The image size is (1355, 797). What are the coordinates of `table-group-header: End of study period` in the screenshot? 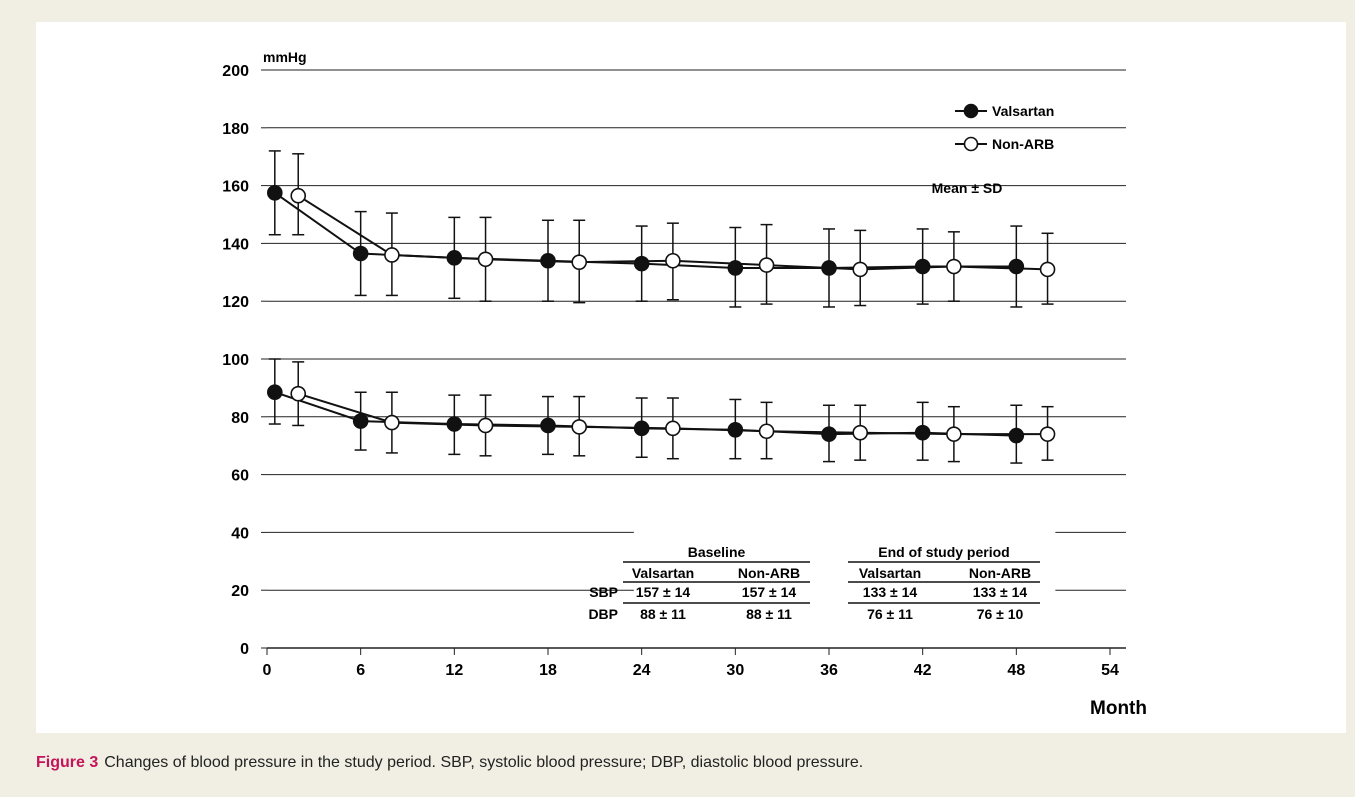 It's located at (943, 552).